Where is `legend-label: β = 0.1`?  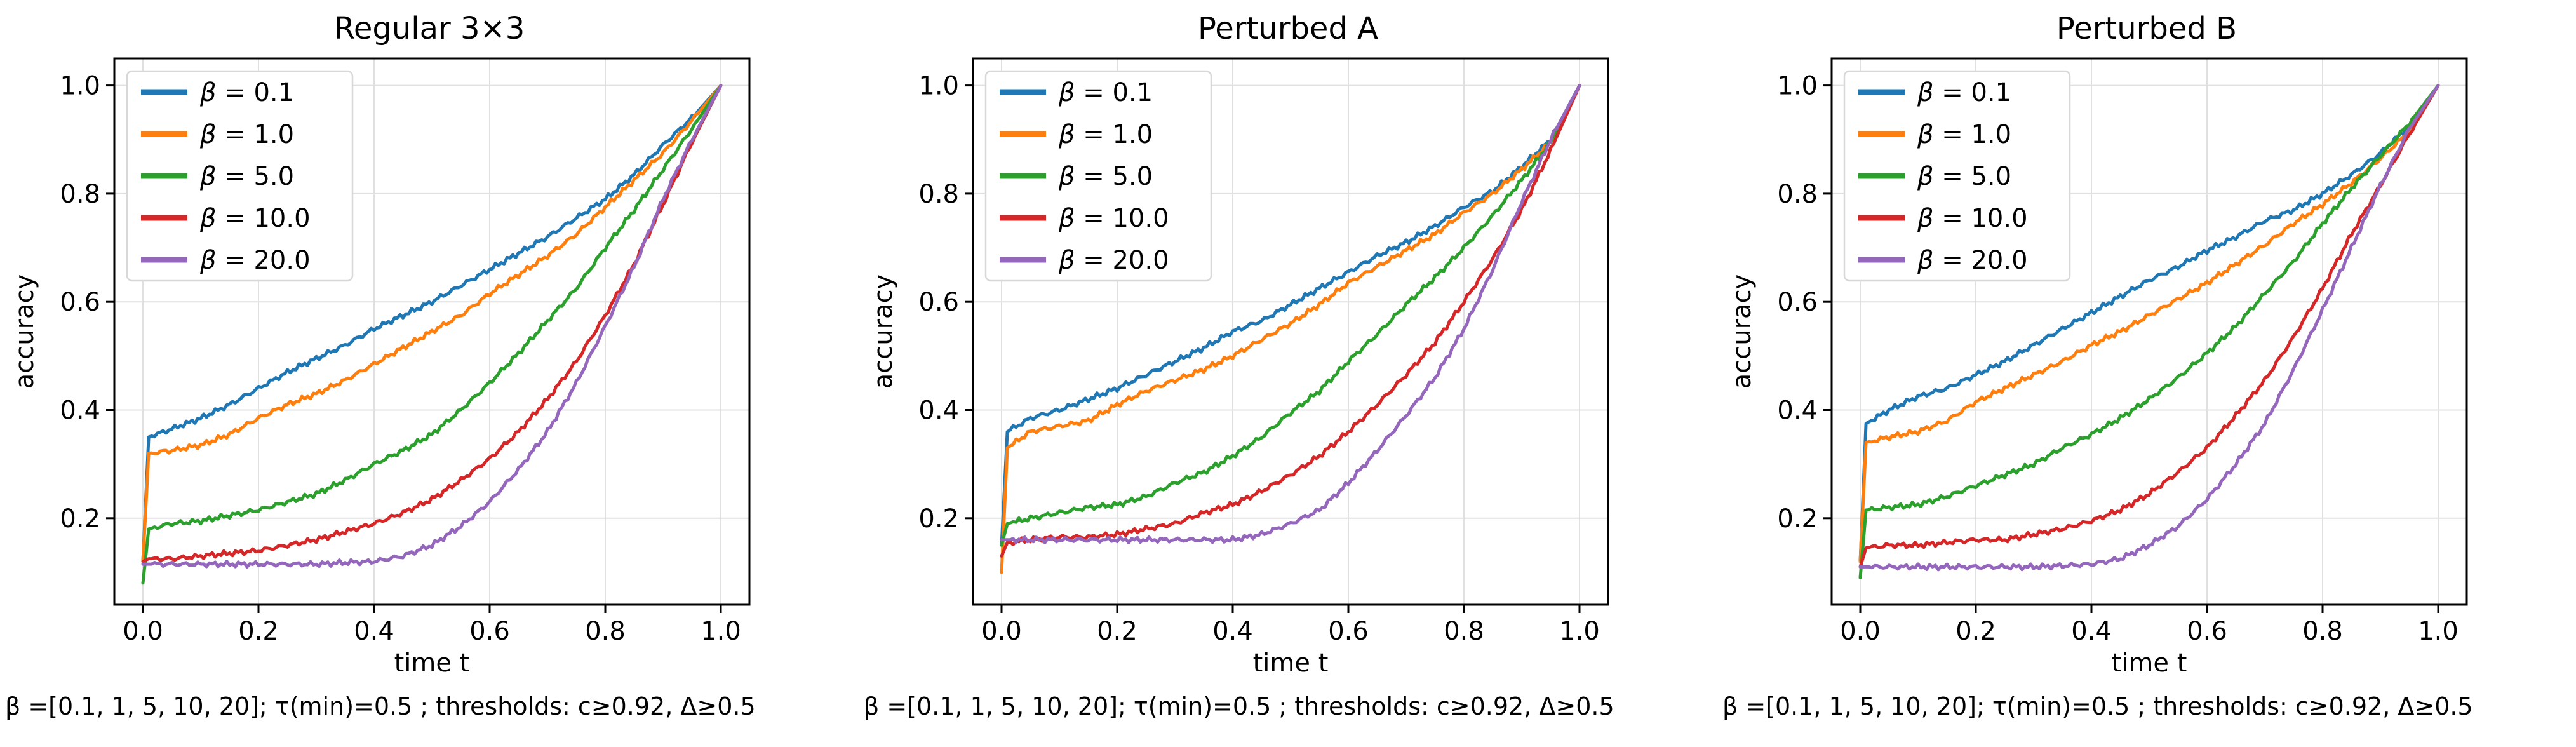
legend-label: β = 0.1 is located at coordinates (246, 92).